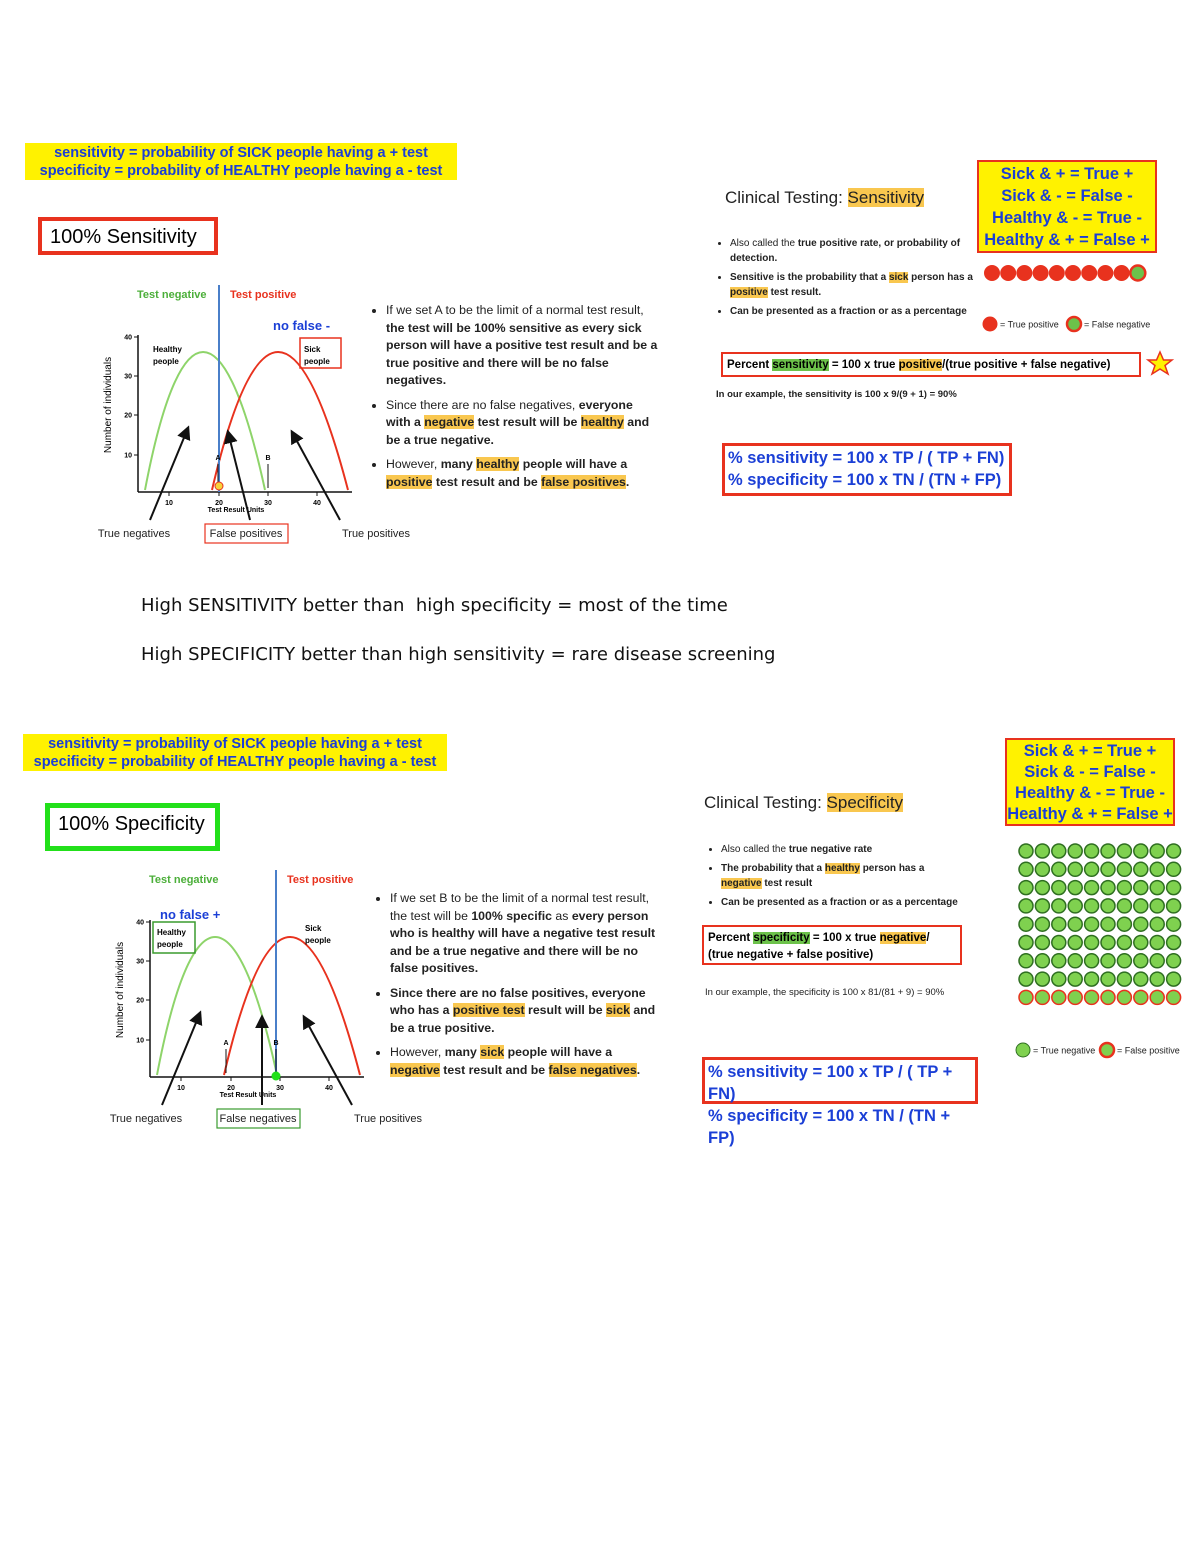  What do you see at coordinates (565, 1010) in the screenshot?
I see `text-run: result will be` at bounding box center [565, 1010].